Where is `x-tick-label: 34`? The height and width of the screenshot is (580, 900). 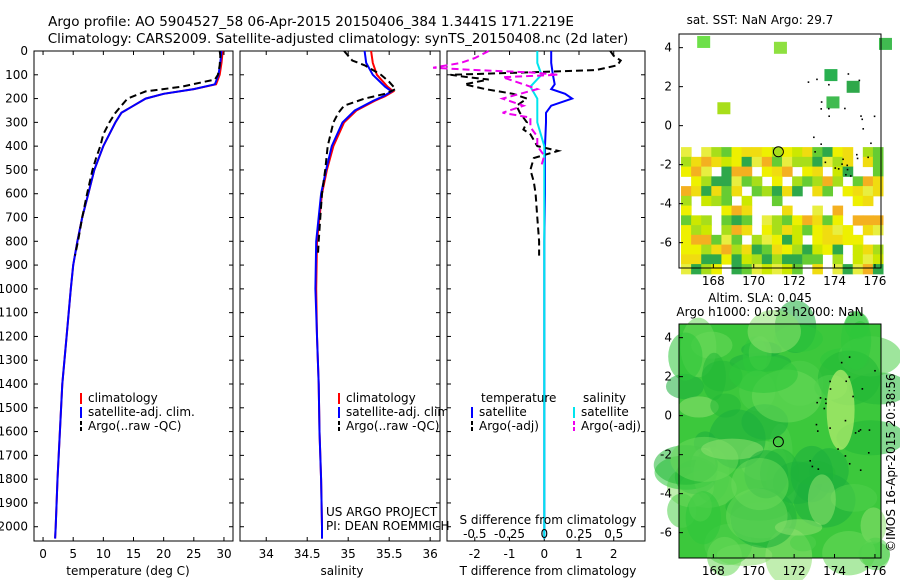 x-tick-label: 34 is located at coordinates (266, 554).